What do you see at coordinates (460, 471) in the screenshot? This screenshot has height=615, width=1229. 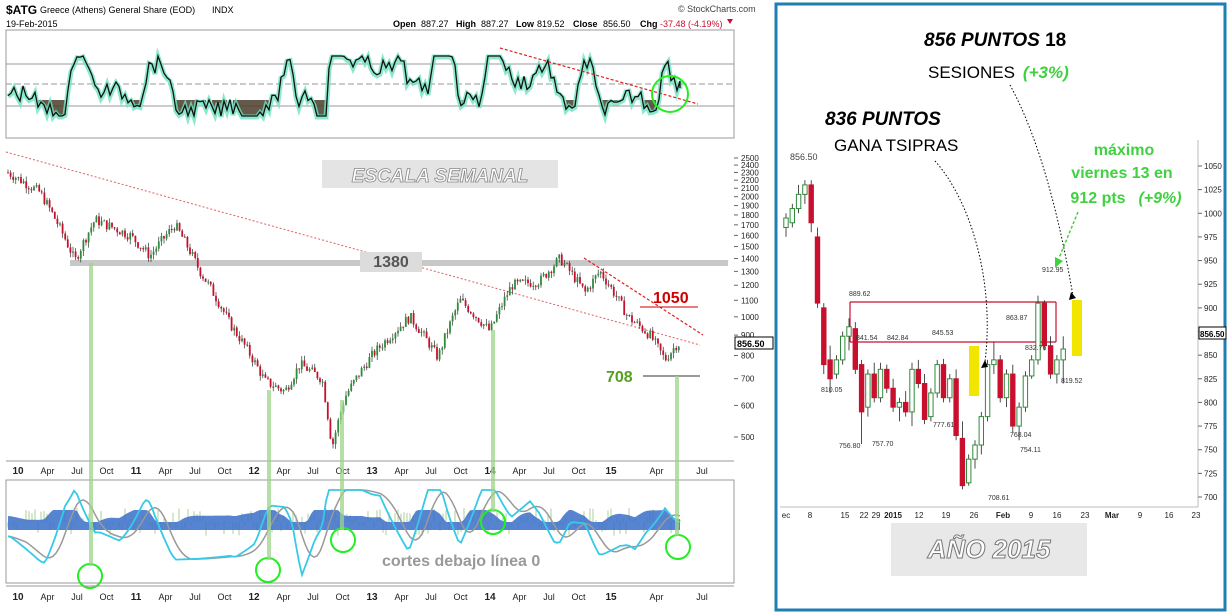 I see `left-x-tick-label: Oct` at bounding box center [460, 471].